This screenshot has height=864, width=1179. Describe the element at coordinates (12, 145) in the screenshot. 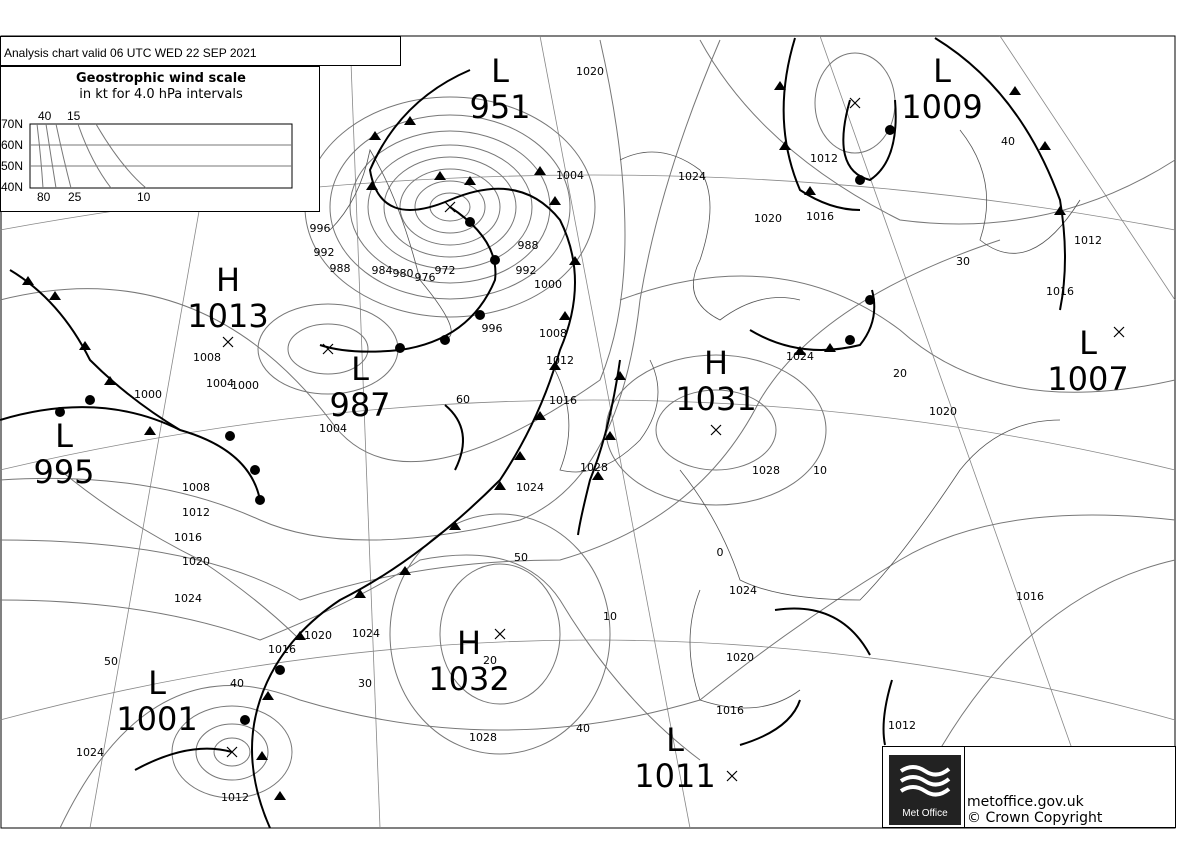

I see `lat-label: 60N` at that location.